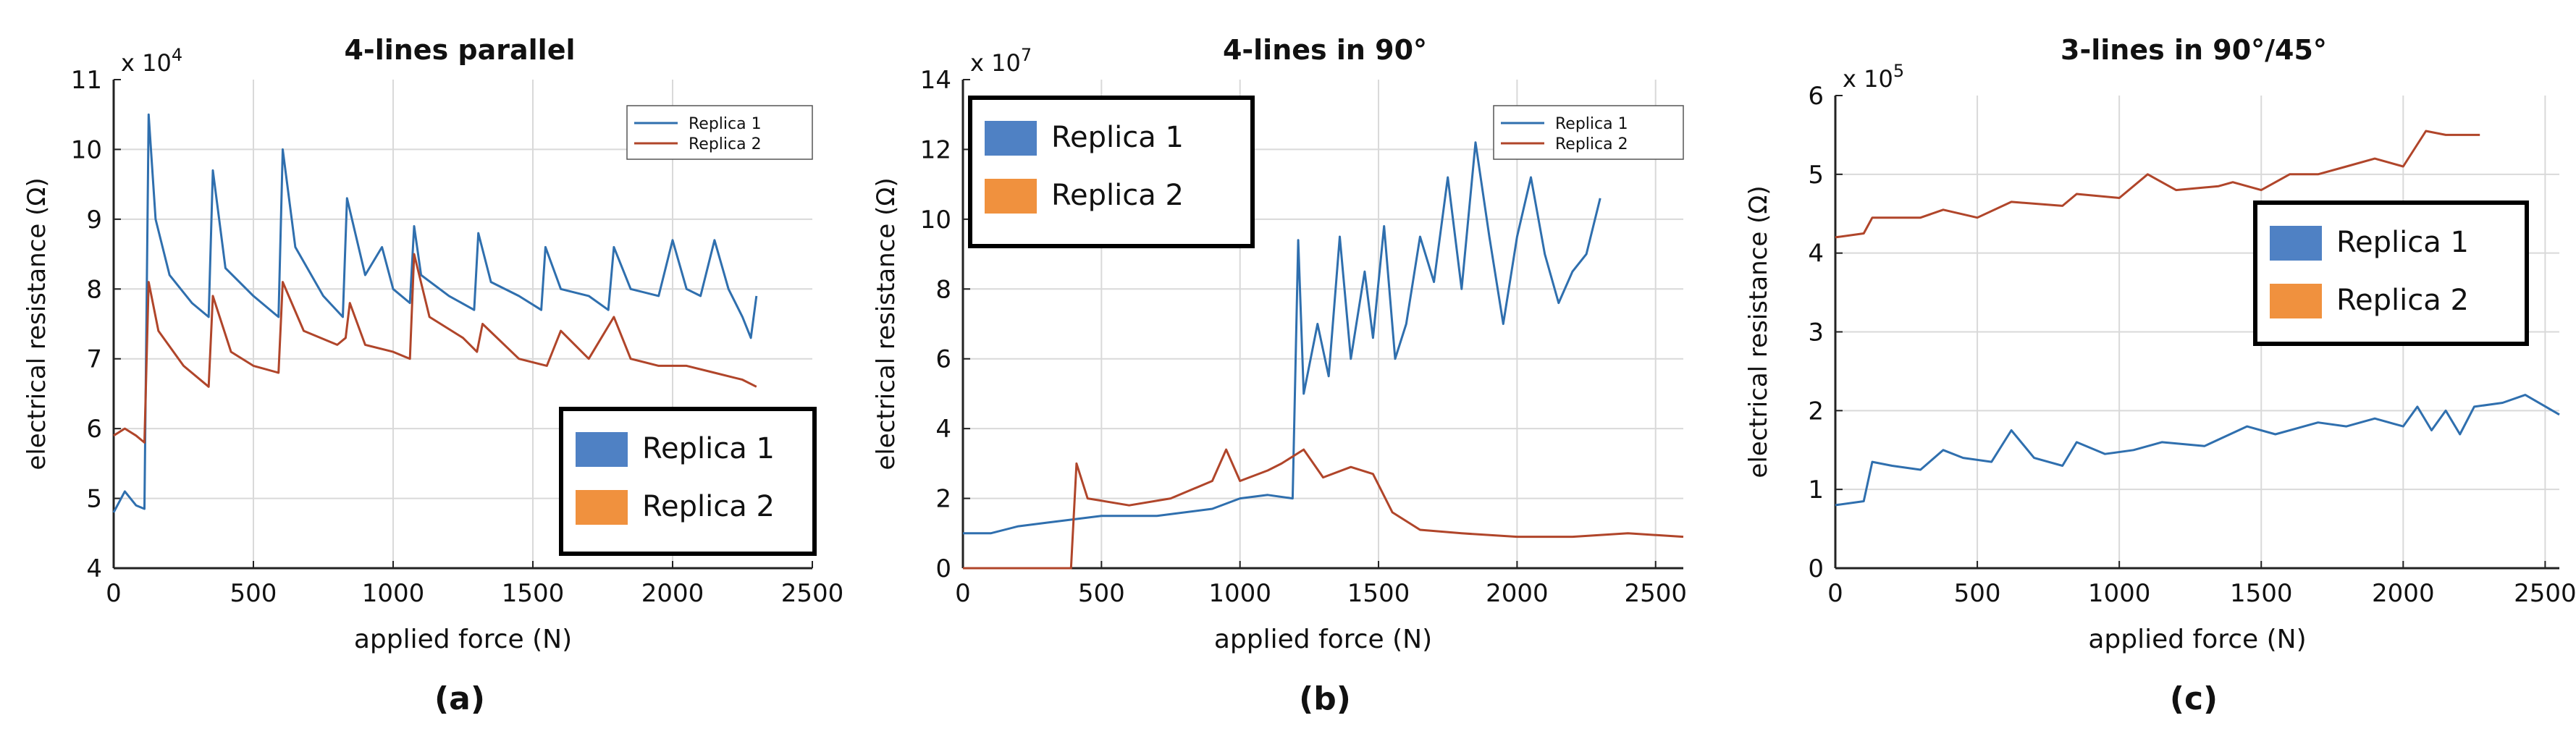  What do you see at coordinates (459, 50) in the screenshot?
I see `chart-title: 4-lines parallel` at bounding box center [459, 50].